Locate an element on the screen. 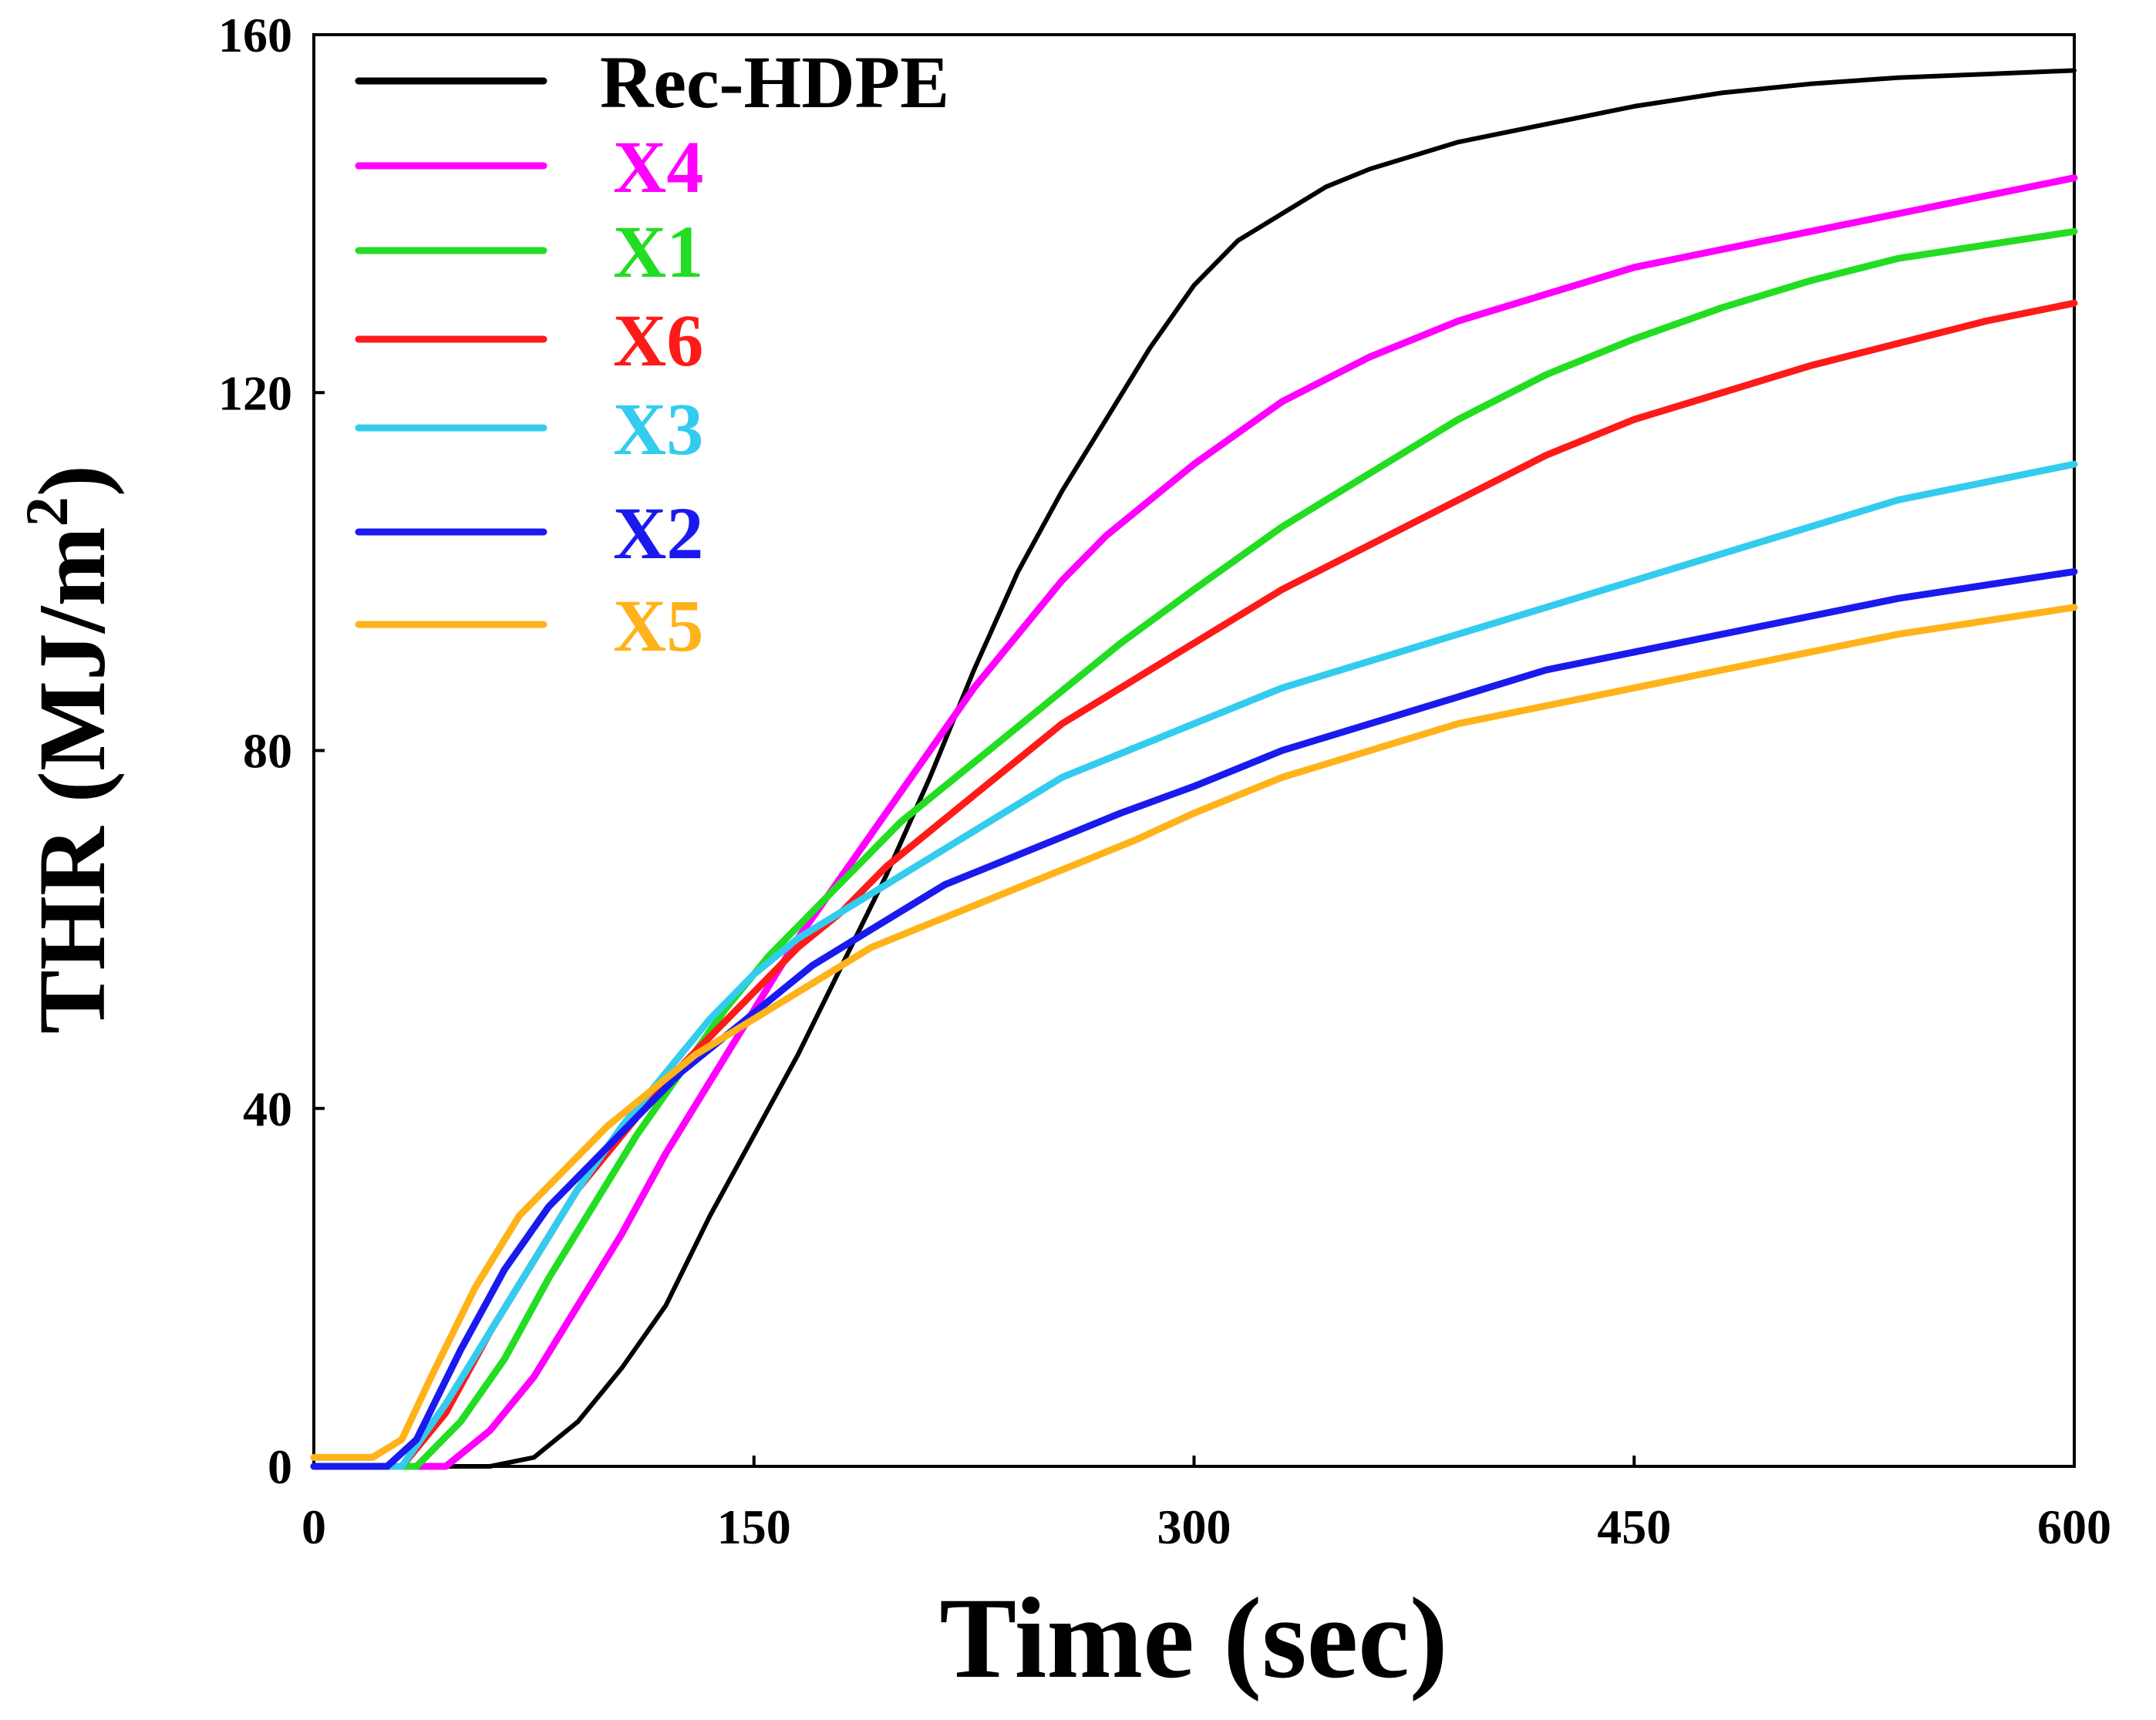 This screenshot has width=2156, height=1720. y-tick-label: 40 is located at coordinates (267, 1109).